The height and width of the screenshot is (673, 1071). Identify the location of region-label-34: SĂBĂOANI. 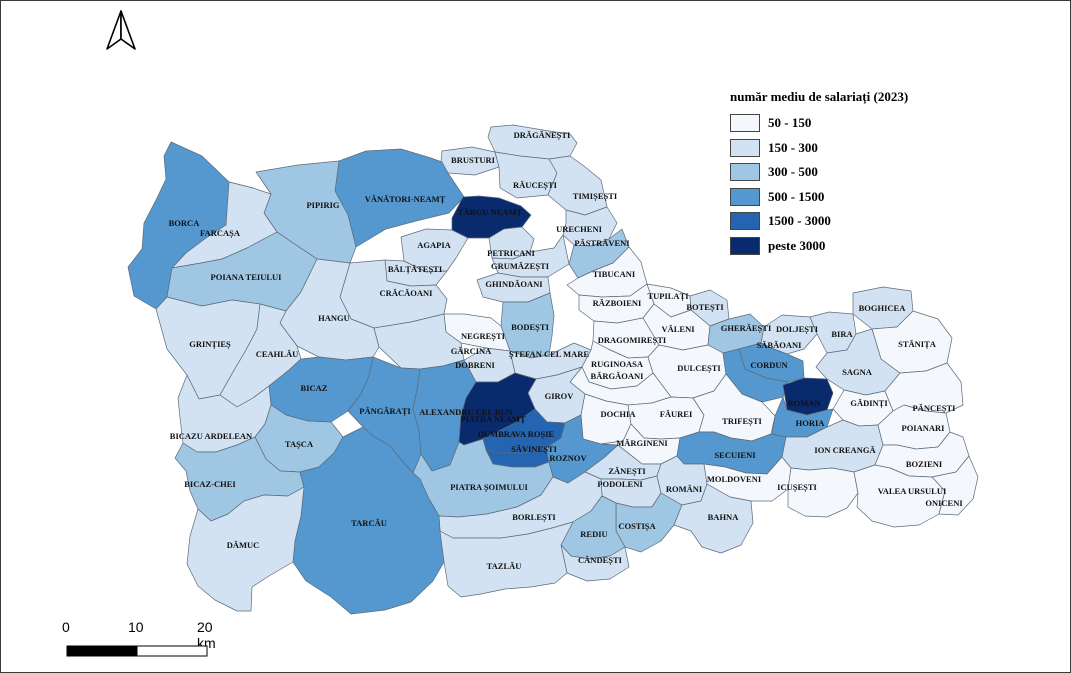
(780, 345).